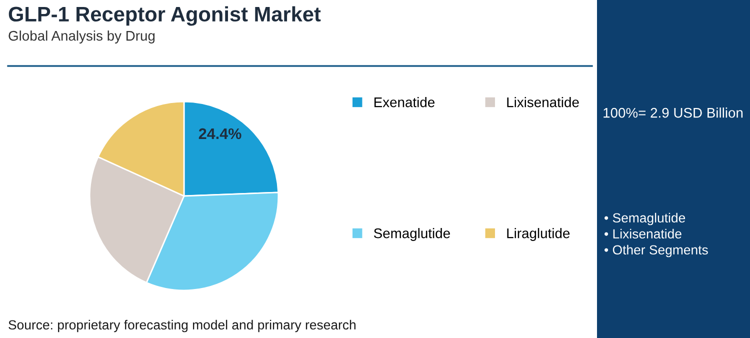 This screenshot has width=750, height=338. What do you see at coordinates (656, 251) in the screenshot?
I see `text: • Other Segments` at bounding box center [656, 251].